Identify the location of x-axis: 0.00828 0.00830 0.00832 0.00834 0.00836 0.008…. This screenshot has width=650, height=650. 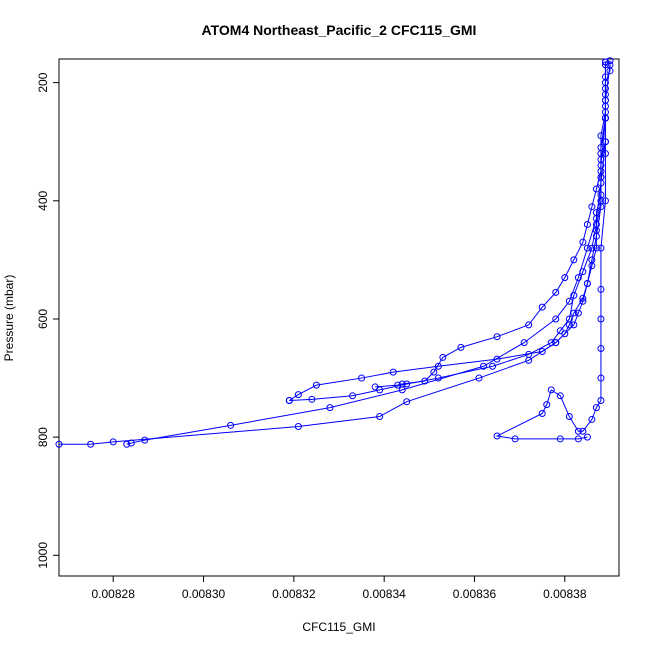
(339, 588).